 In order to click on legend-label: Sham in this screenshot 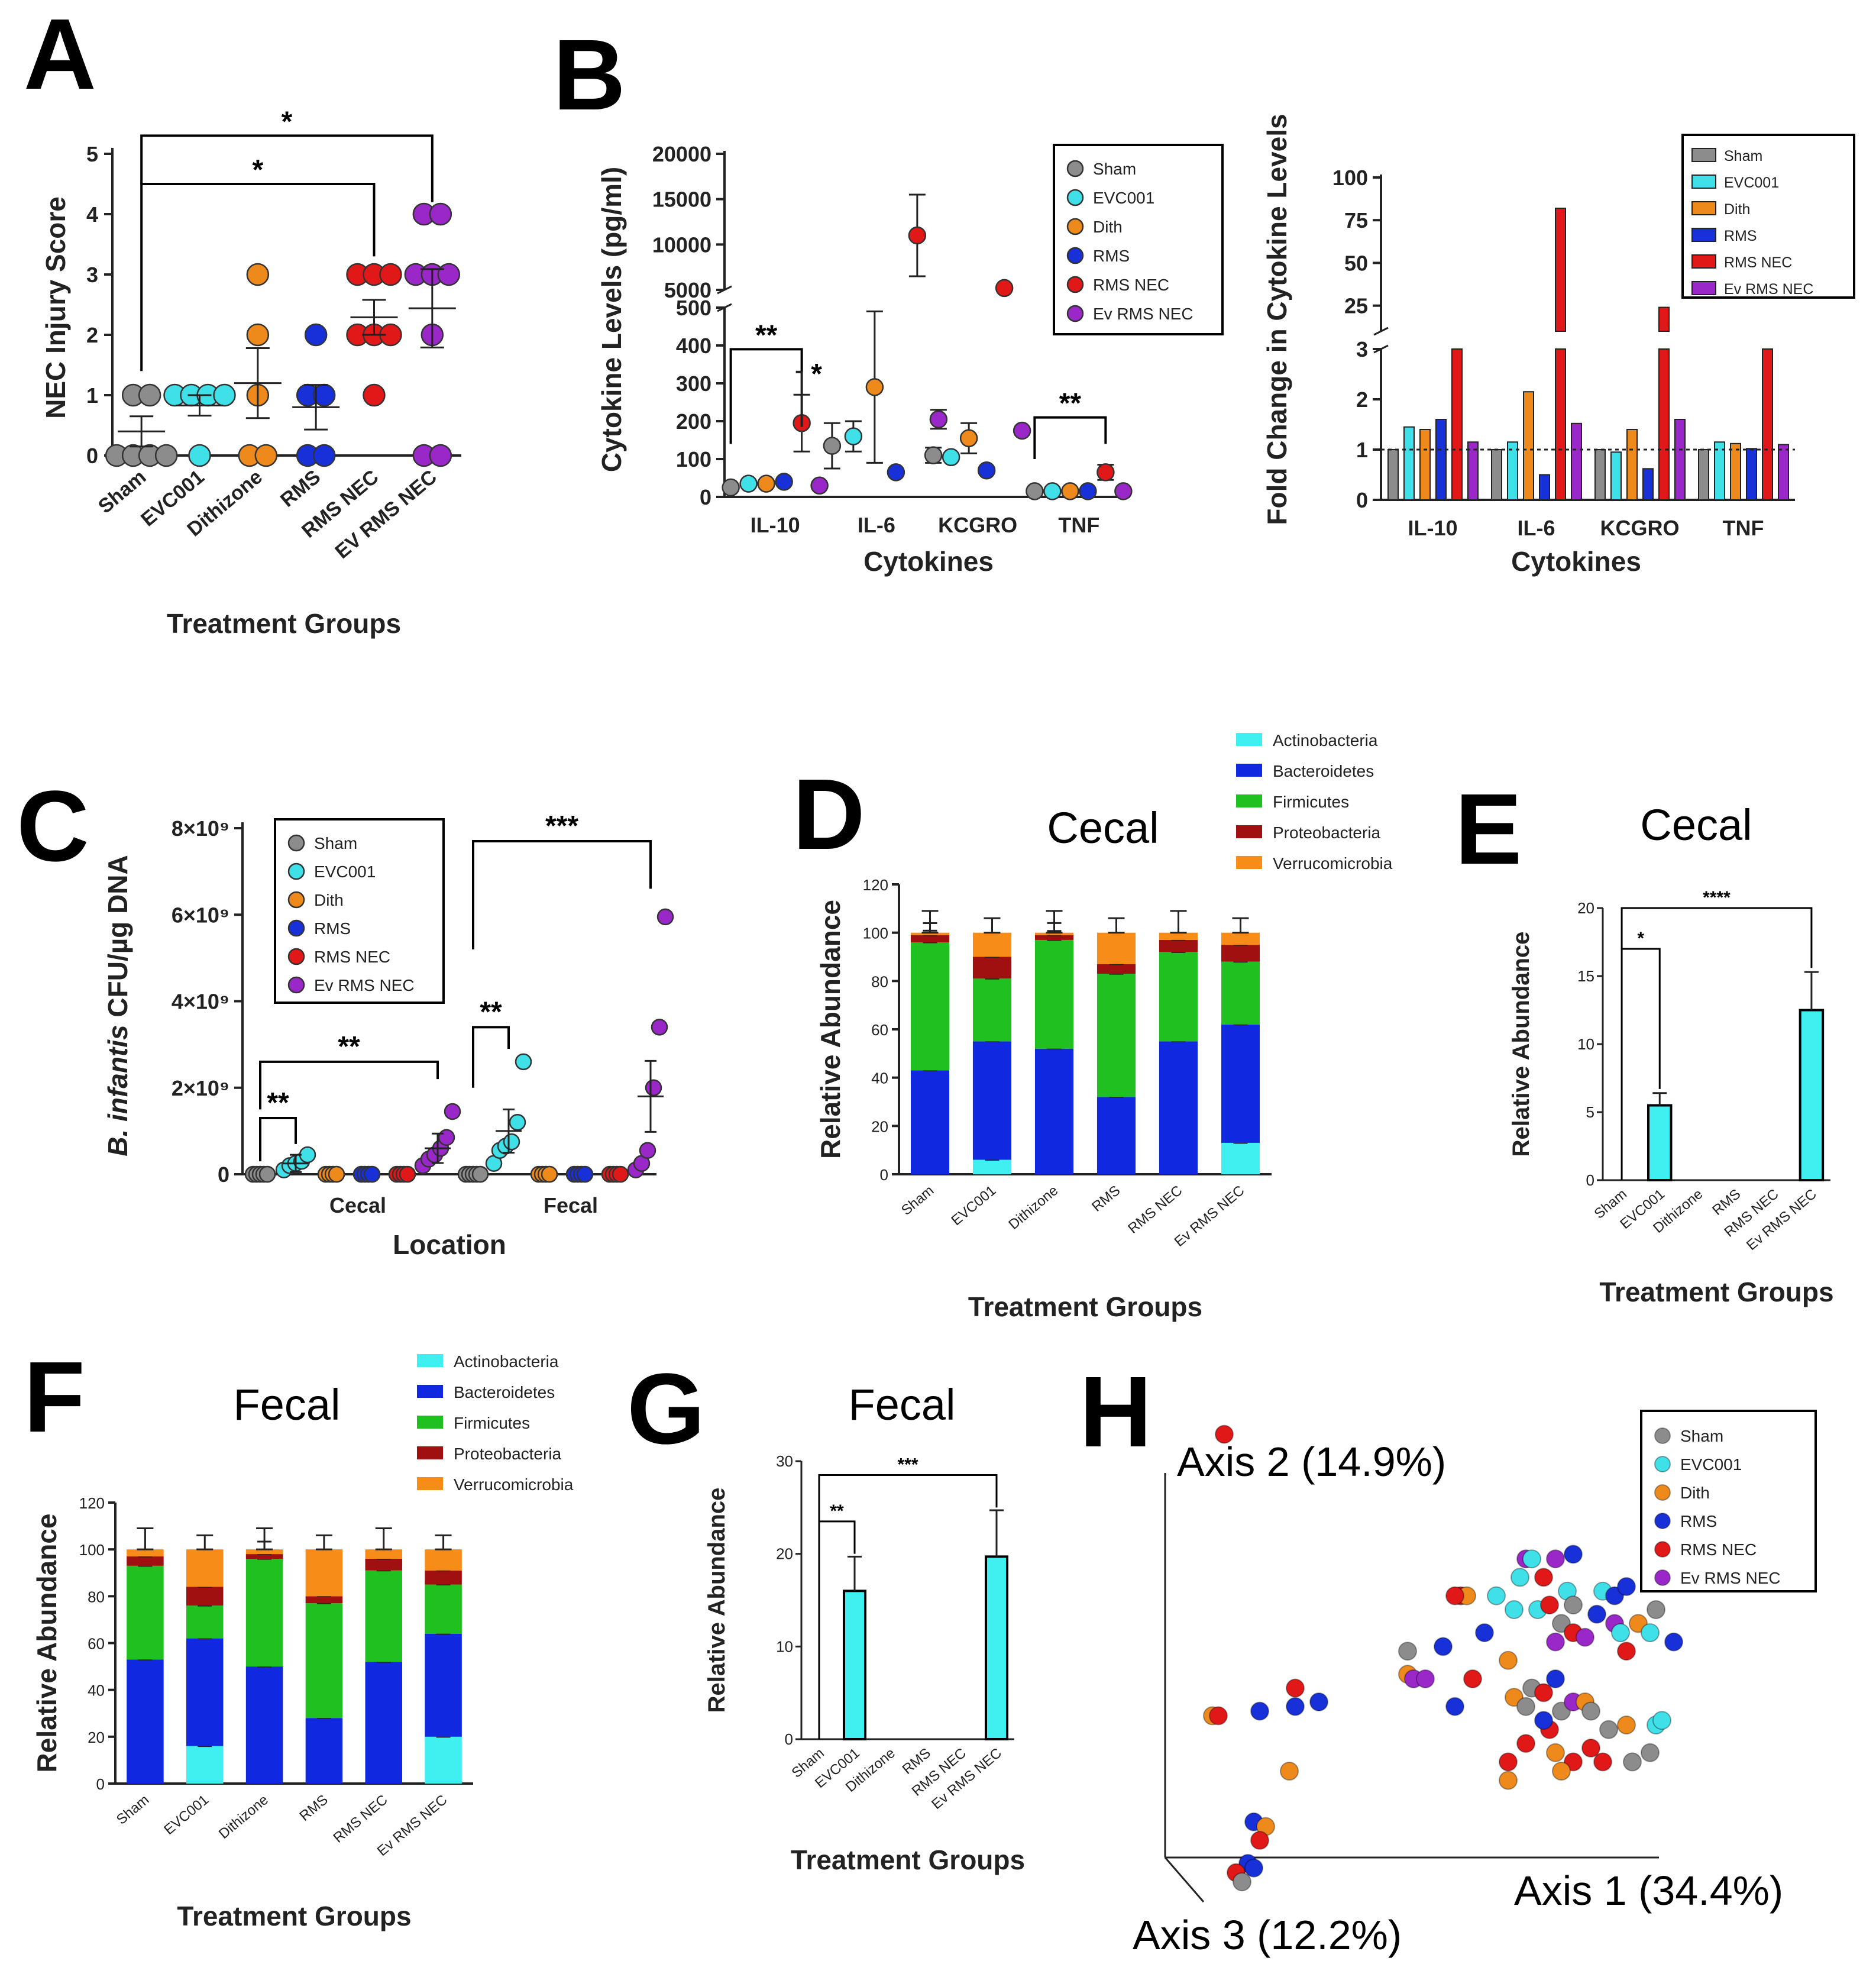, I will do `click(1701, 1436)`.